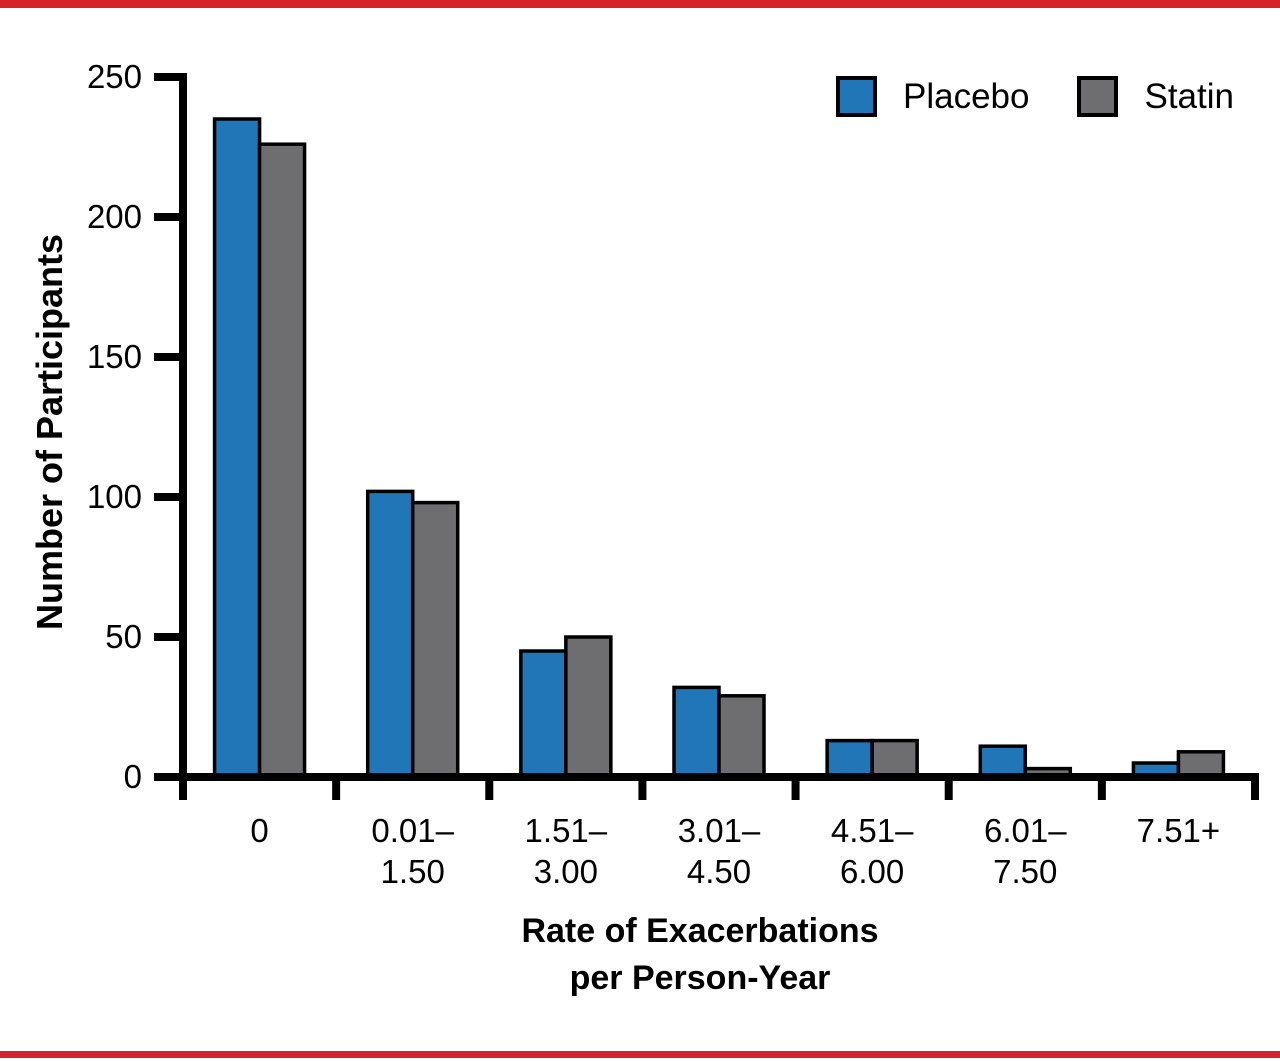 The width and height of the screenshot is (1280, 1061). Describe the element at coordinates (412, 830) in the screenshot. I see `x-category-label-line: 0.01–` at that location.